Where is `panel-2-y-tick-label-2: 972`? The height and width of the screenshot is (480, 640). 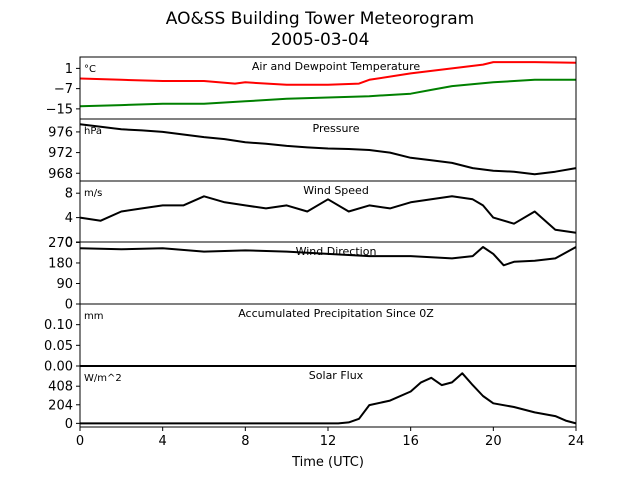
panel-2-y-tick-label-2: 972 is located at coordinates (60, 153).